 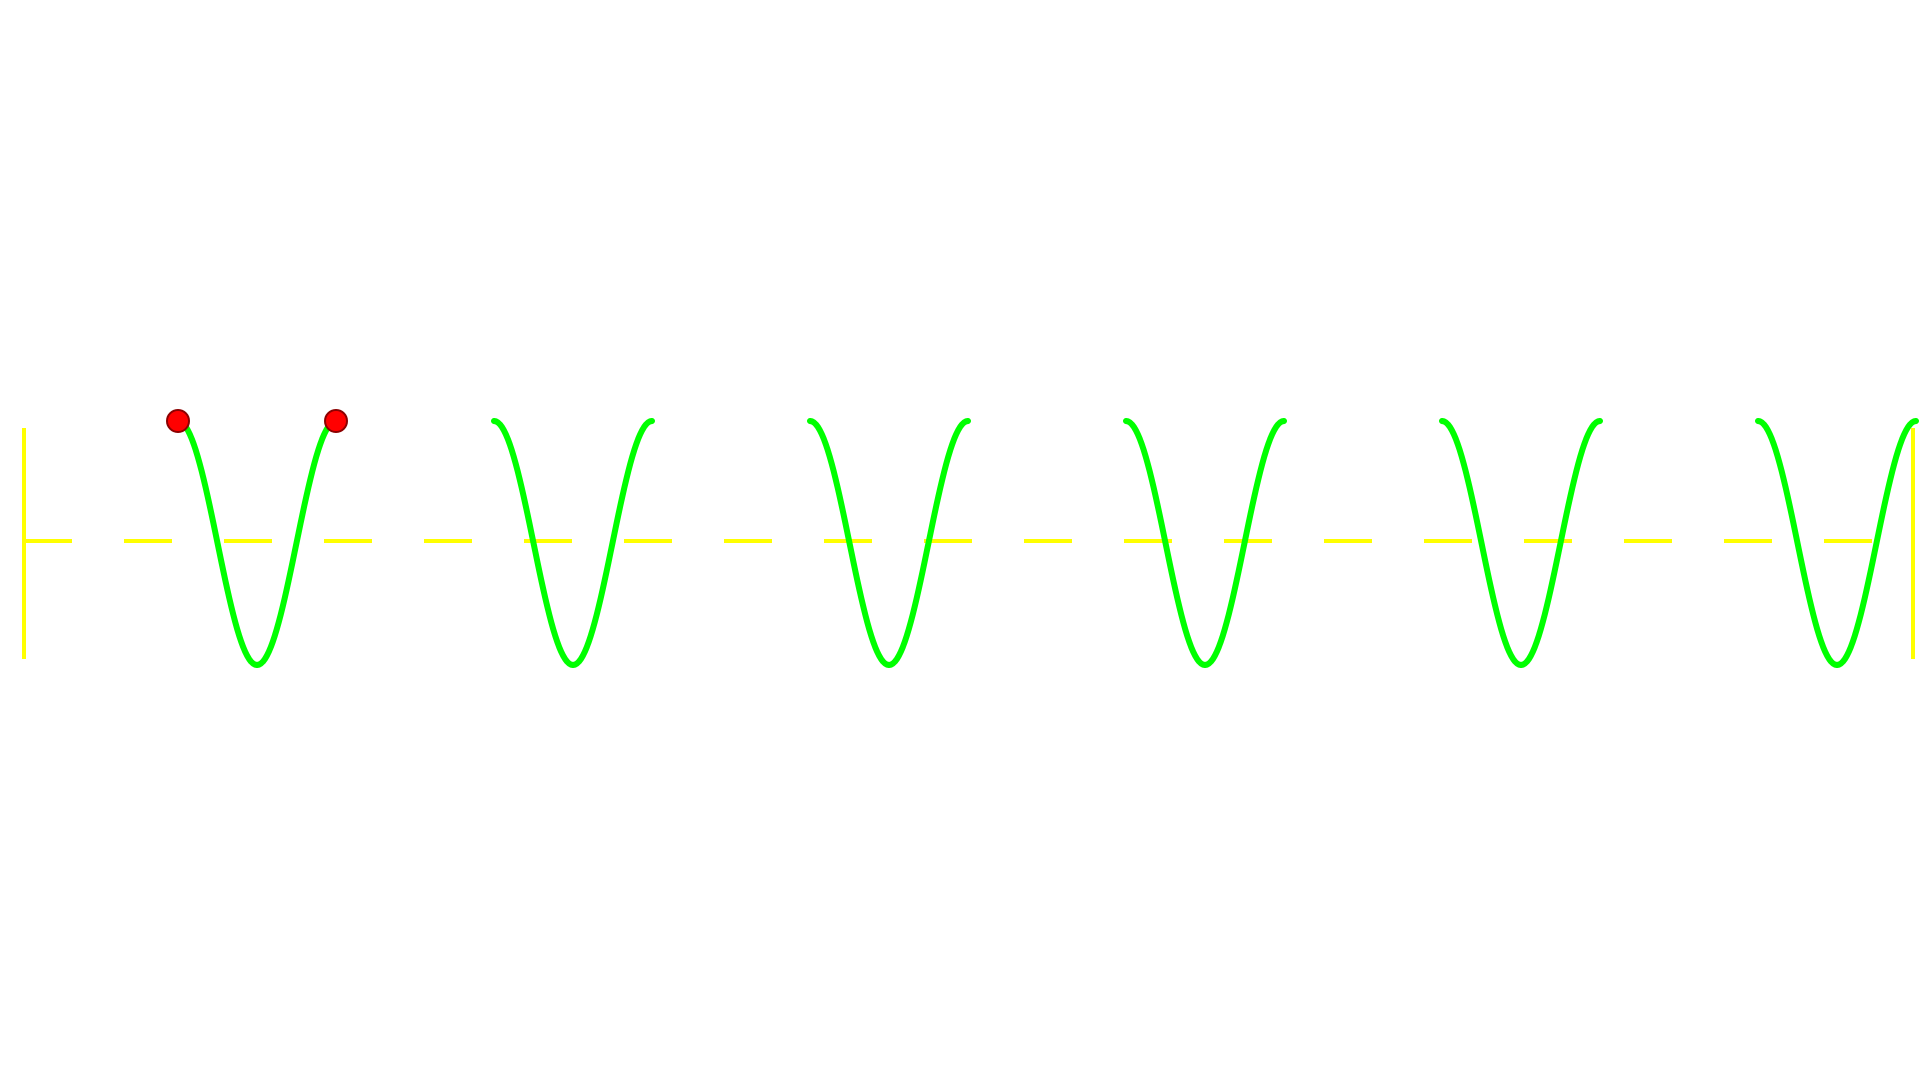 I want to click on point-layer, so click(x=257, y=421).